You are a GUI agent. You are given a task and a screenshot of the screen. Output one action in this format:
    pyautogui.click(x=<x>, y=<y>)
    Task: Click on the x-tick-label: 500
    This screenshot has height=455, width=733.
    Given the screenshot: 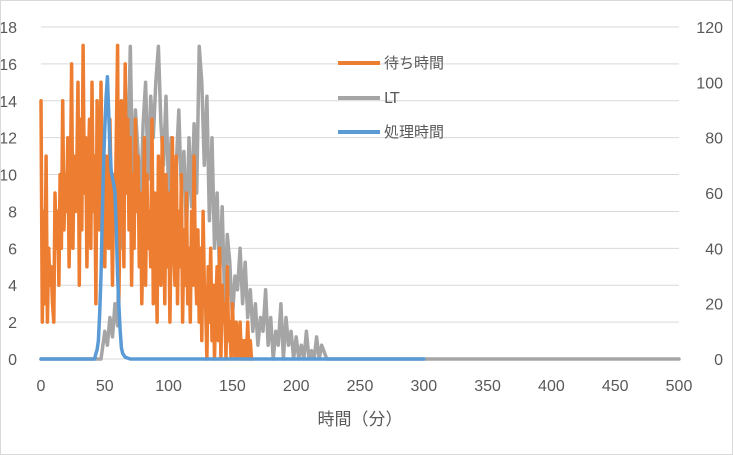 What is the action you would take?
    pyautogui.click(x=679, y=386)
    